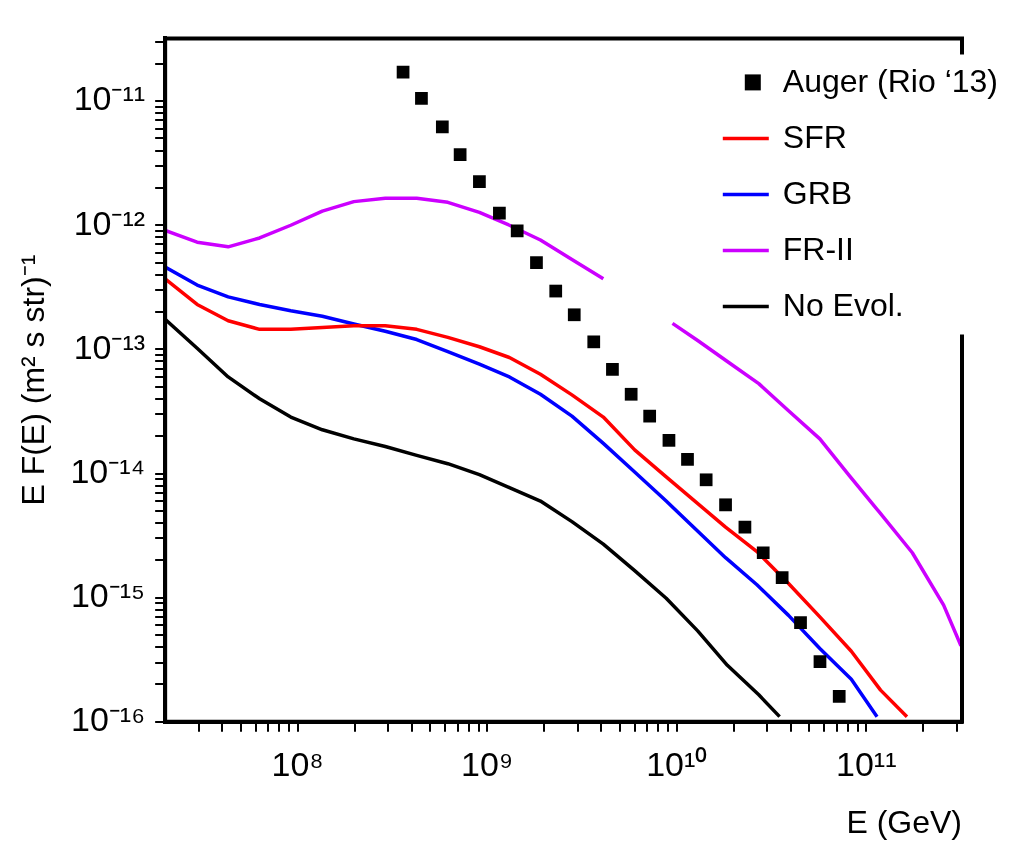 This screenshot has width=1010, height=855. I want to click on x-tick-label: 10⁸, so click(297, 763).